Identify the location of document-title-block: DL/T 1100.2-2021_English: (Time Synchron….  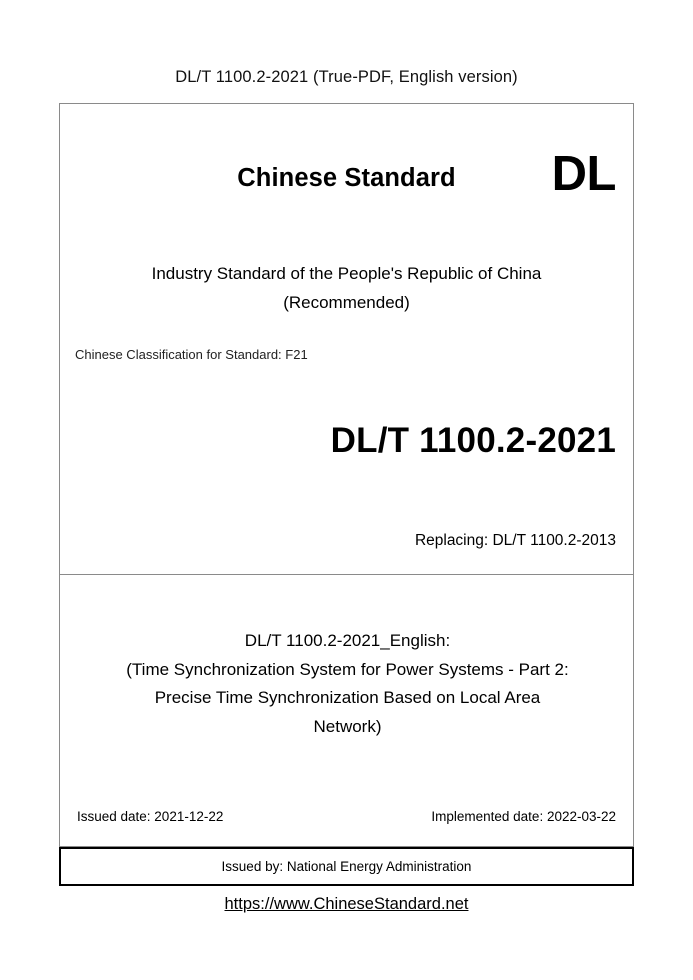
(347, 684).